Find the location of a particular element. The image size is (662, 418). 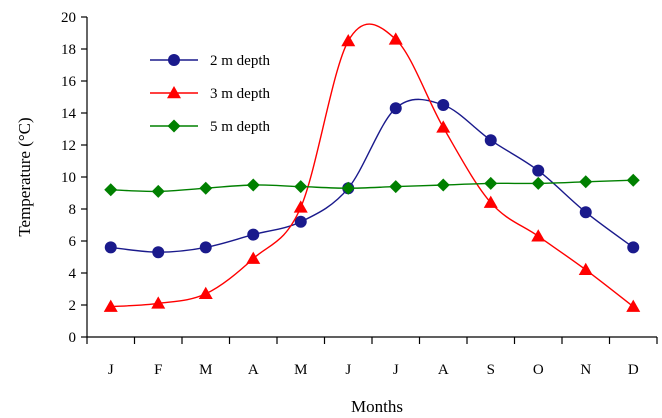

x-tick-label-5: J is located at coordinates (348, 370).